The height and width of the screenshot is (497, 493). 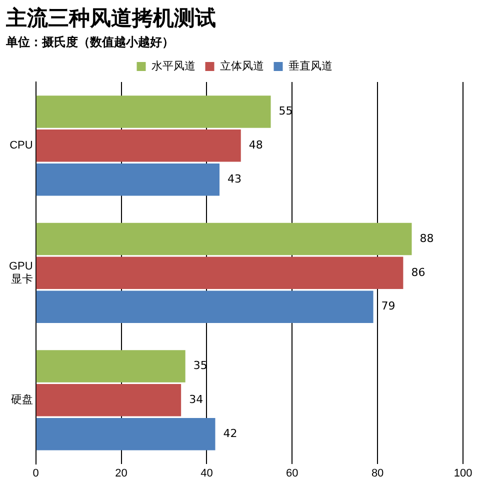 I want to click on y-tick-label: CPU, so click(x=21, y=146).